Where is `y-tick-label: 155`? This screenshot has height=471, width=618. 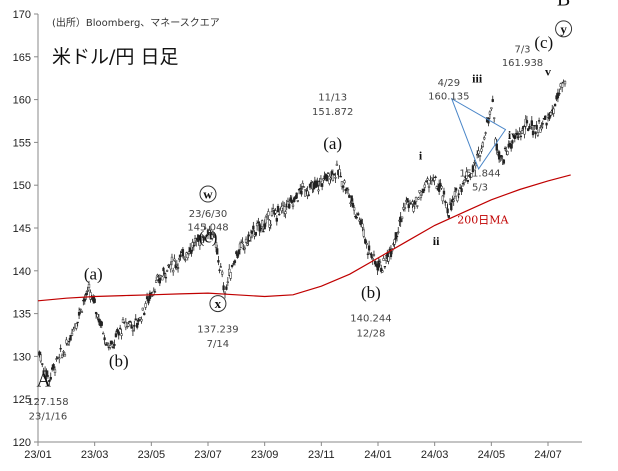
y-tick-label: 155 is located at coordinates (22, 143).